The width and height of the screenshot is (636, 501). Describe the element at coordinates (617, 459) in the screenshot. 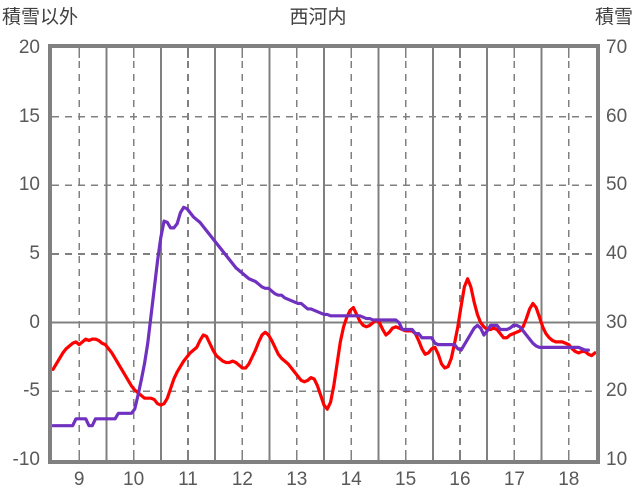

I see `y-axis-right-tick-label: 10` at that location.